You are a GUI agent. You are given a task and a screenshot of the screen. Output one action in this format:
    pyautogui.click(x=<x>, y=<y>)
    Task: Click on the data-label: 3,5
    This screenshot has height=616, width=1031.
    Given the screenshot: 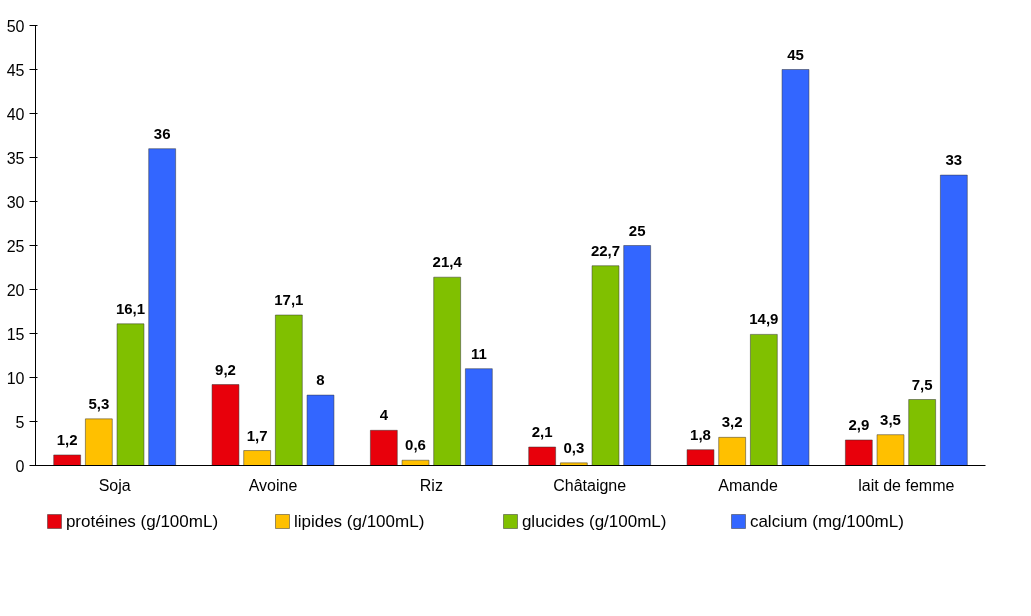 What is the action you would take?
    pyautogui.click(x=890, y=419)
    